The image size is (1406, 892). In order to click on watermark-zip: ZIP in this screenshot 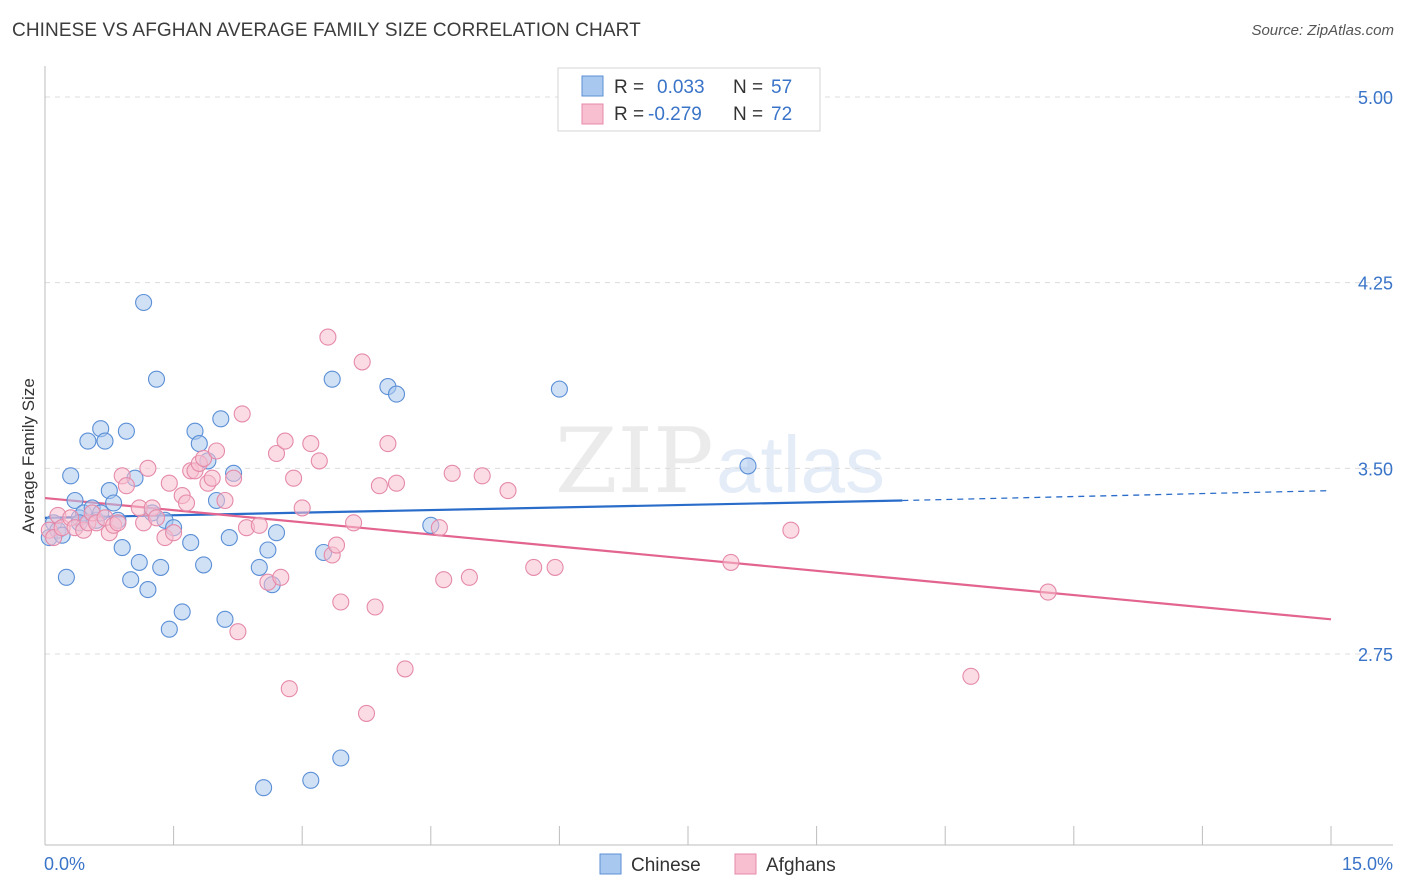, I will do `click(634, 461)`.